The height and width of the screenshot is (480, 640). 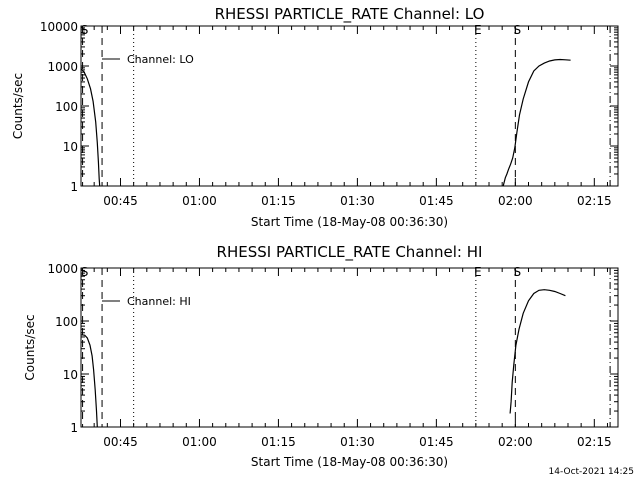 What do you see at coordinates (59, 27) in the screenshot?
I see `y-tick-label: 10000` at bounding box center [59, 27].